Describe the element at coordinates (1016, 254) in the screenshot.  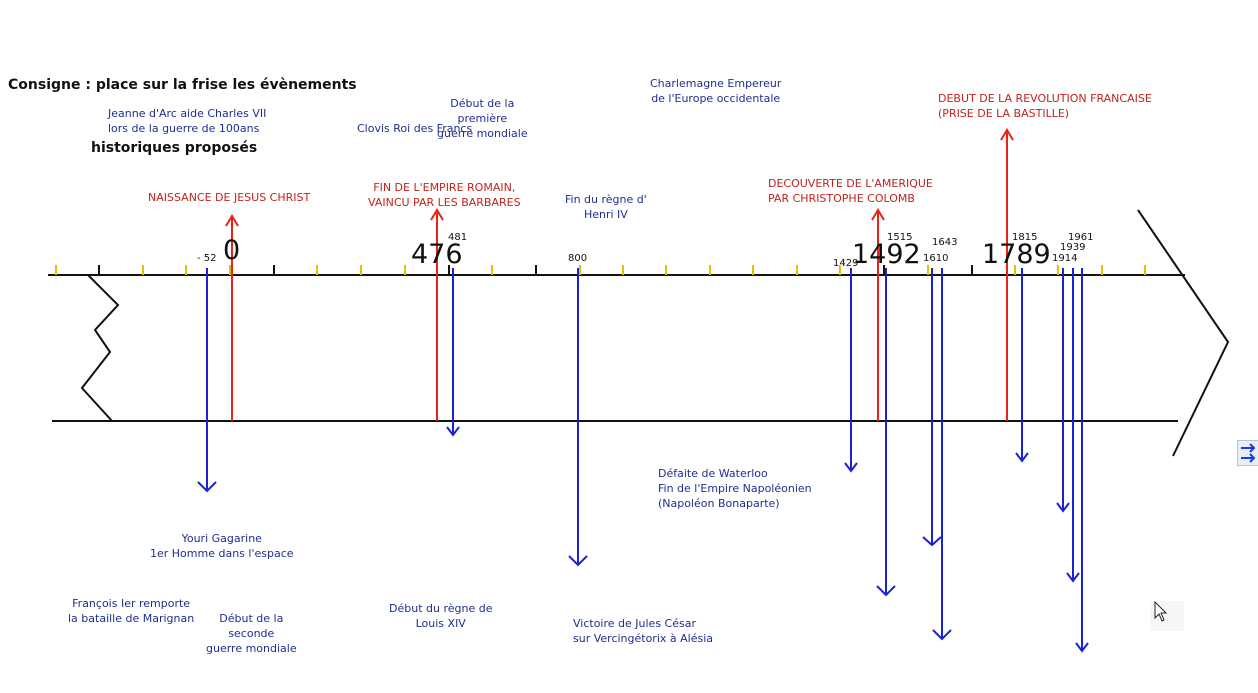
I see `year-1789: 1789` at that location.